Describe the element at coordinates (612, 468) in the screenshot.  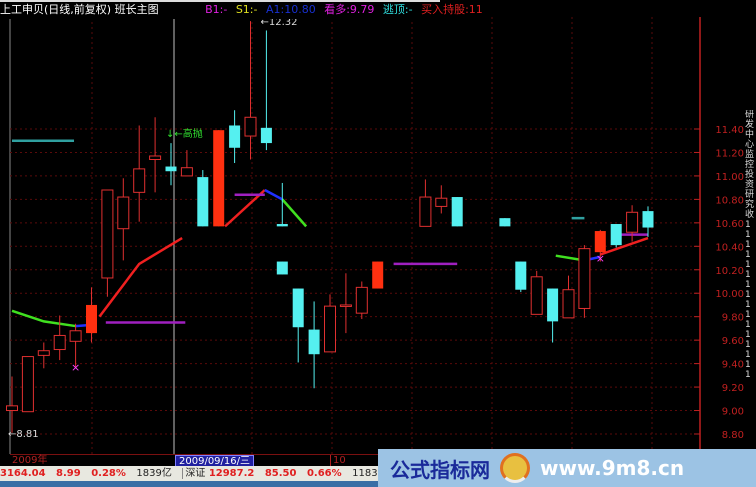
I see `site-url: www.9m8.cn` at that location.